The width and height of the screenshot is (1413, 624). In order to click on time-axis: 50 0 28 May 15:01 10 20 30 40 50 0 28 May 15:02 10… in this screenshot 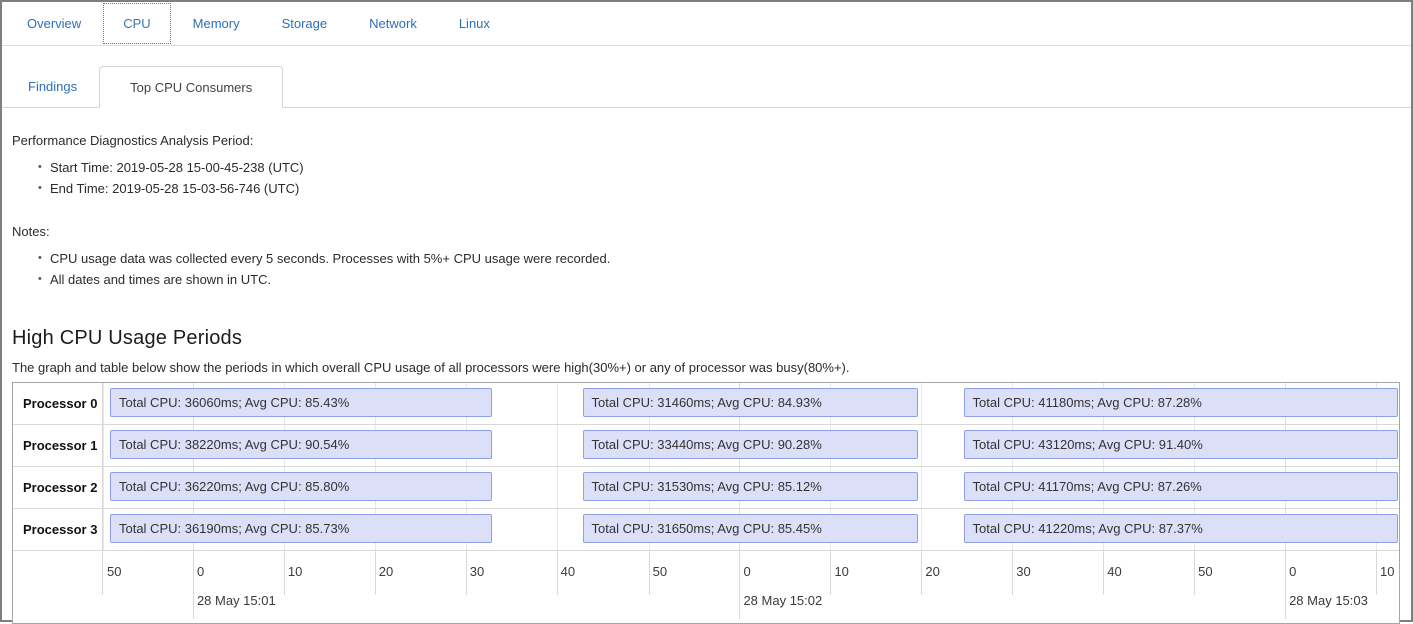, I will do `click(706, 587)`.